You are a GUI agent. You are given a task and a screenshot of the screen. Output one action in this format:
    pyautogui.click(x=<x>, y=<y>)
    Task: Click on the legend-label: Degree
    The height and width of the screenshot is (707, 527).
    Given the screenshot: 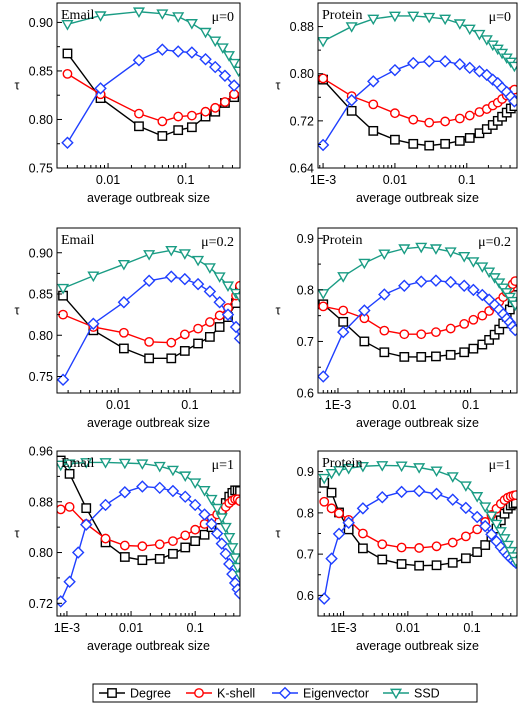 What is the action you would take?
    pyautogui.click(x=150, y=694)
    